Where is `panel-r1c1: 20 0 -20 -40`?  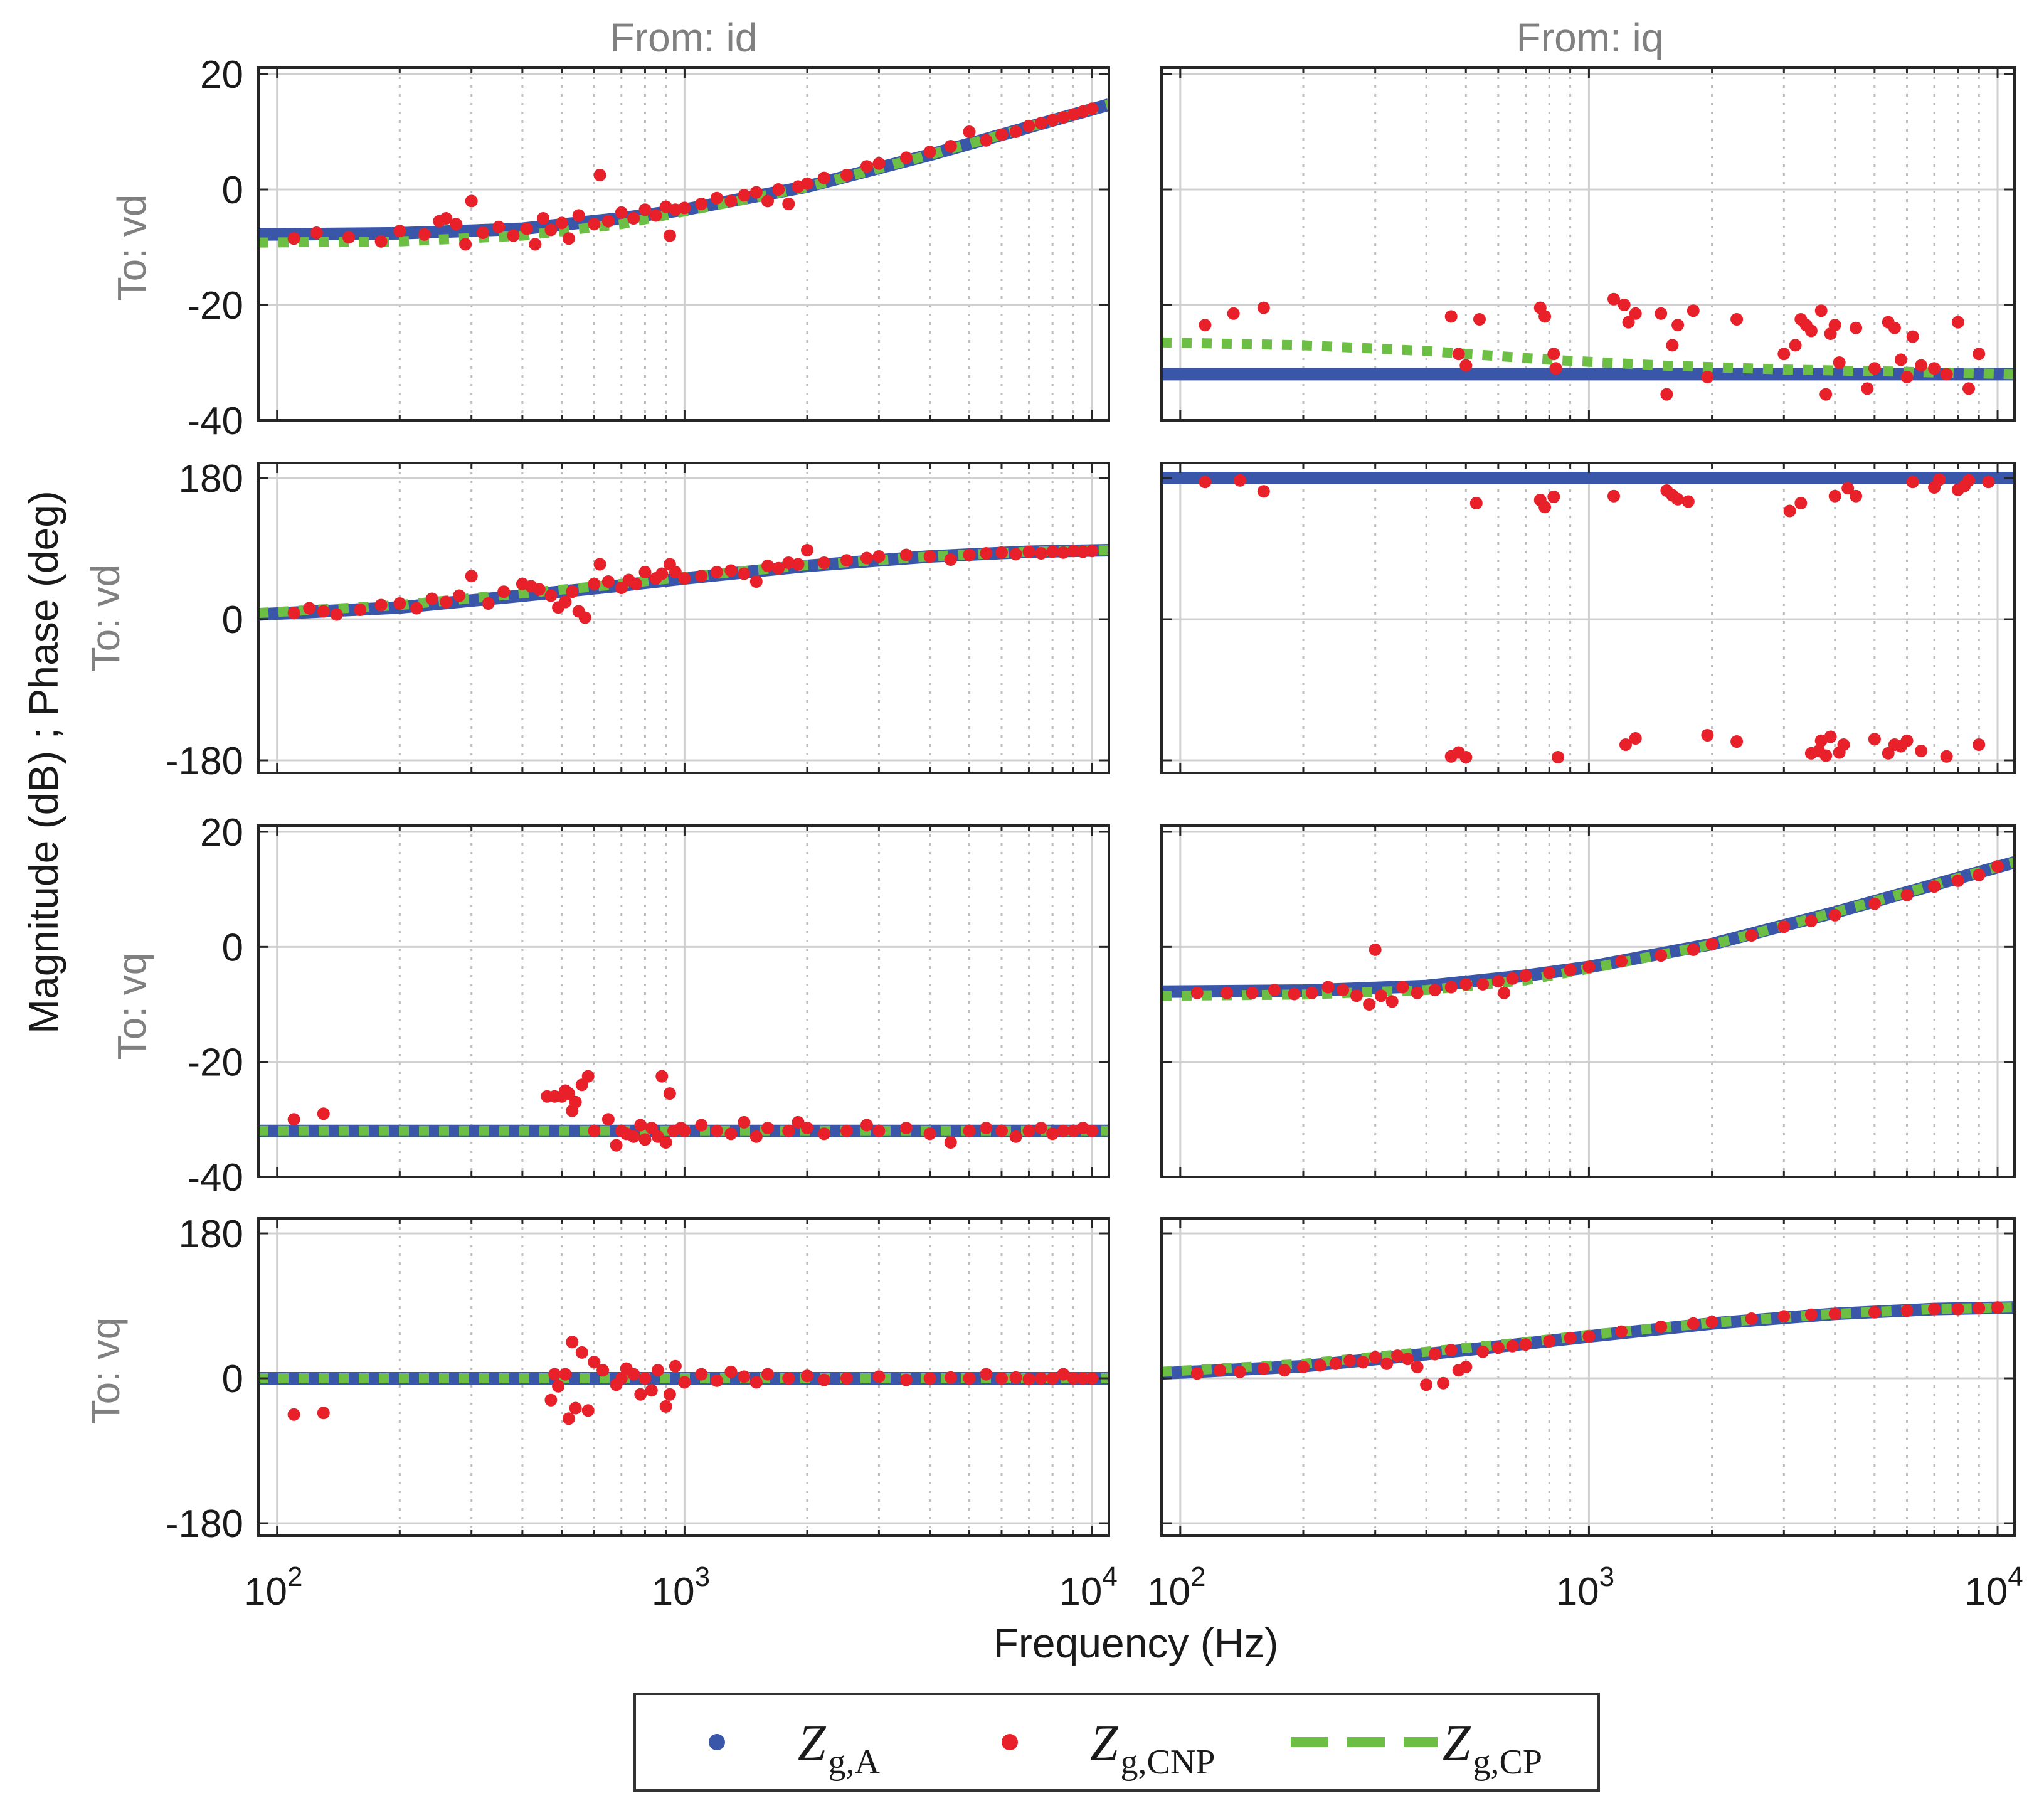 panel-r1c1: 20 0 -20 -40 is located at coordinates (648, 248).